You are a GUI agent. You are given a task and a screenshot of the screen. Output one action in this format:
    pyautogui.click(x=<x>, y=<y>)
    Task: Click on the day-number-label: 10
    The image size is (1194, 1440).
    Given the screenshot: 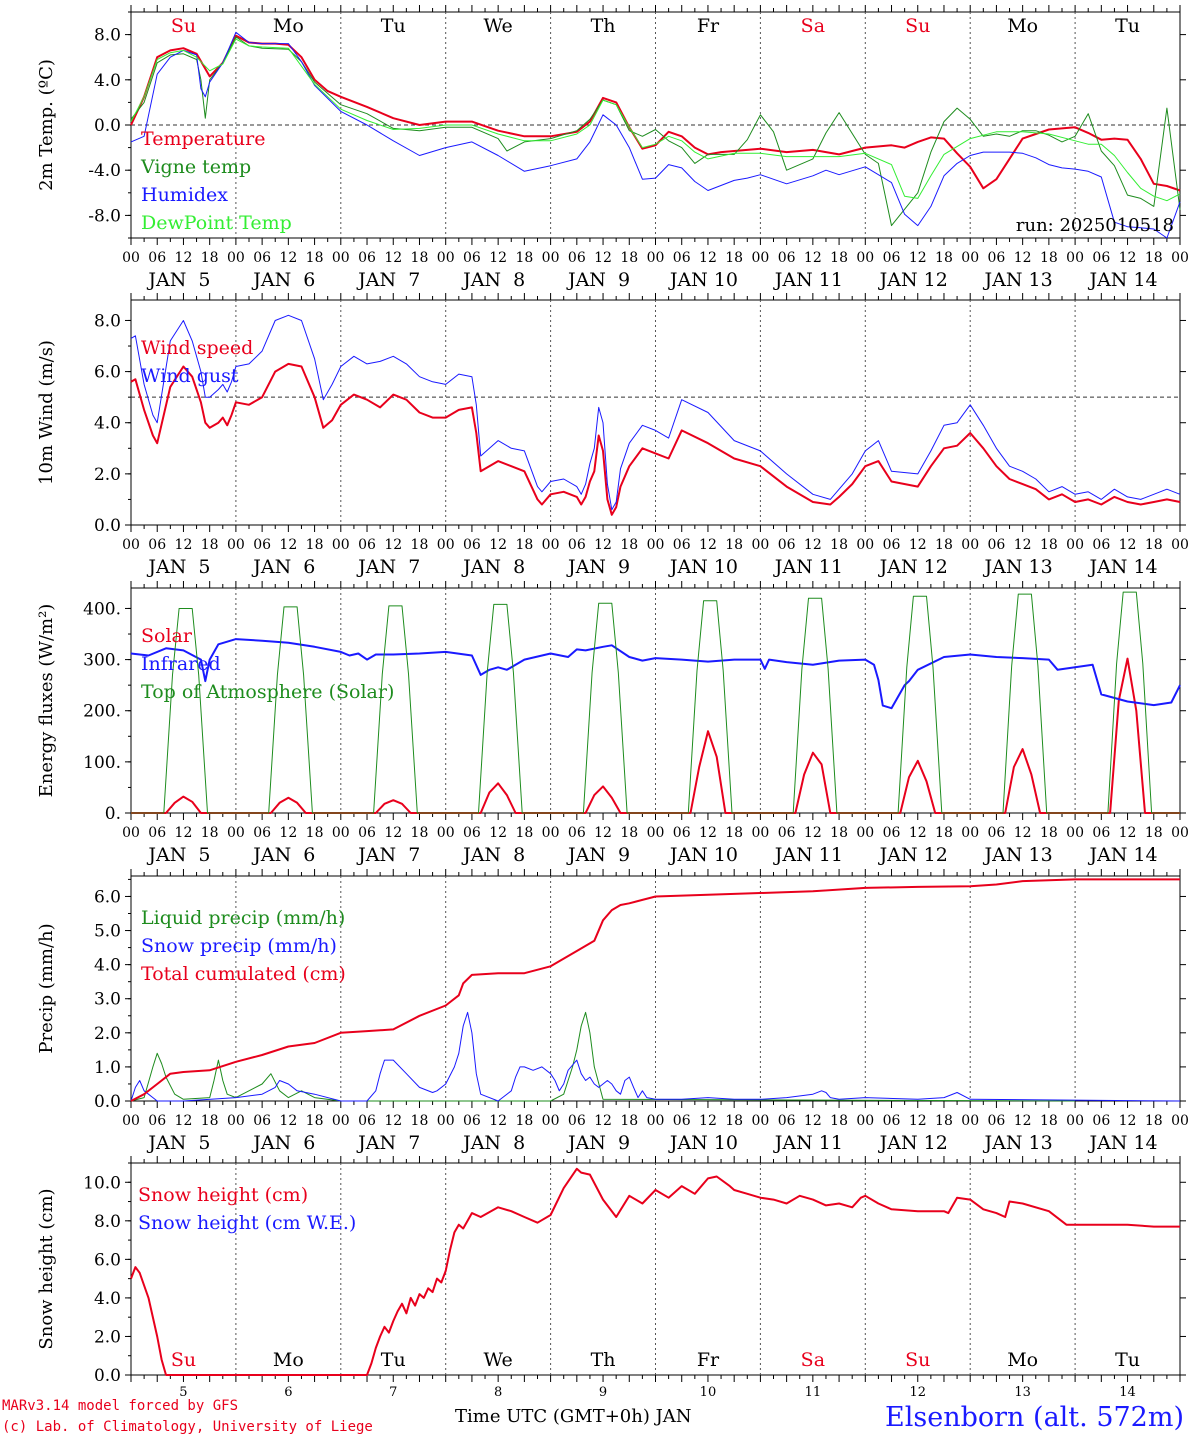 What is the action you would take?
    pyautogui.click(x=708, y=1392)
    